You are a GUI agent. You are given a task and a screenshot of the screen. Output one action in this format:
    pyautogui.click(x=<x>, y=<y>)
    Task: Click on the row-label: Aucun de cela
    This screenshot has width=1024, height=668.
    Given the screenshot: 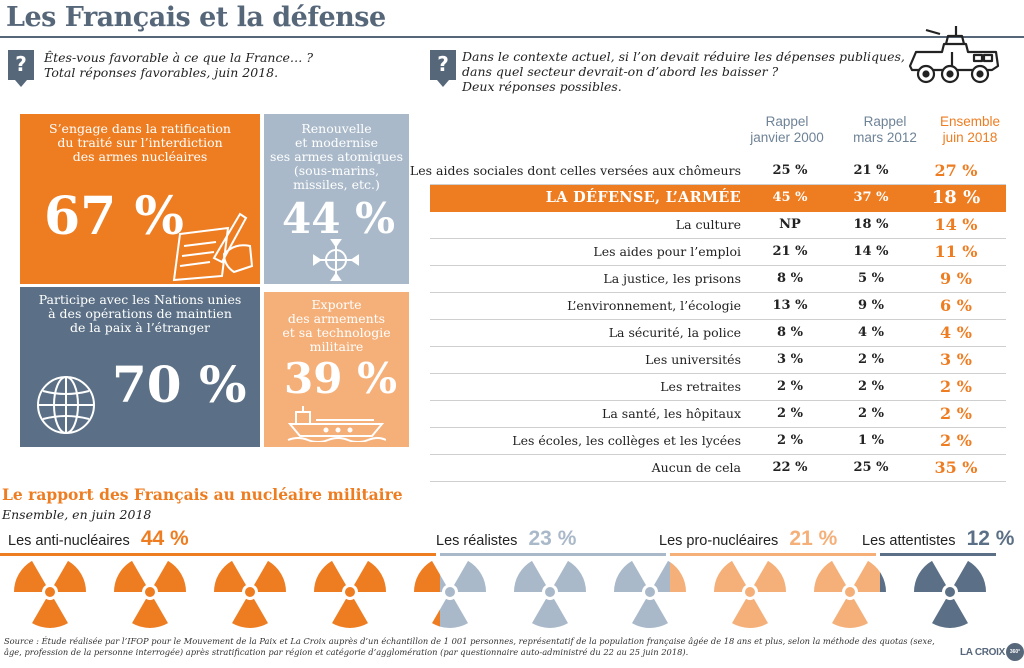 What is the action you would take?
    pyautogui.click(x=696, y=467)
    